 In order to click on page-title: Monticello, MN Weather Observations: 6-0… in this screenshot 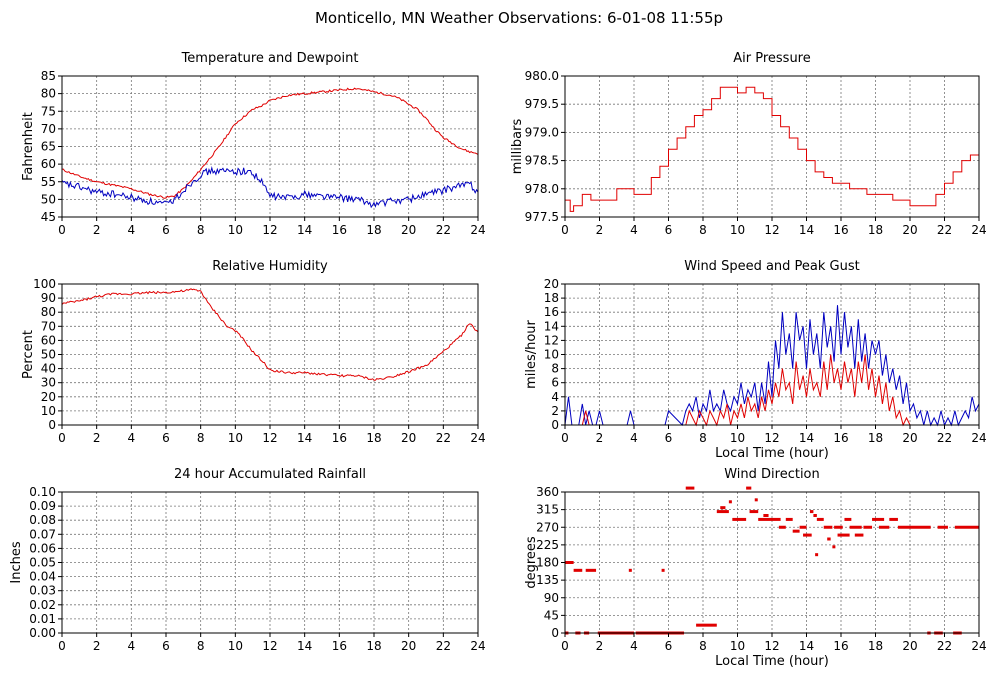, I will do `click(519, 18)`.